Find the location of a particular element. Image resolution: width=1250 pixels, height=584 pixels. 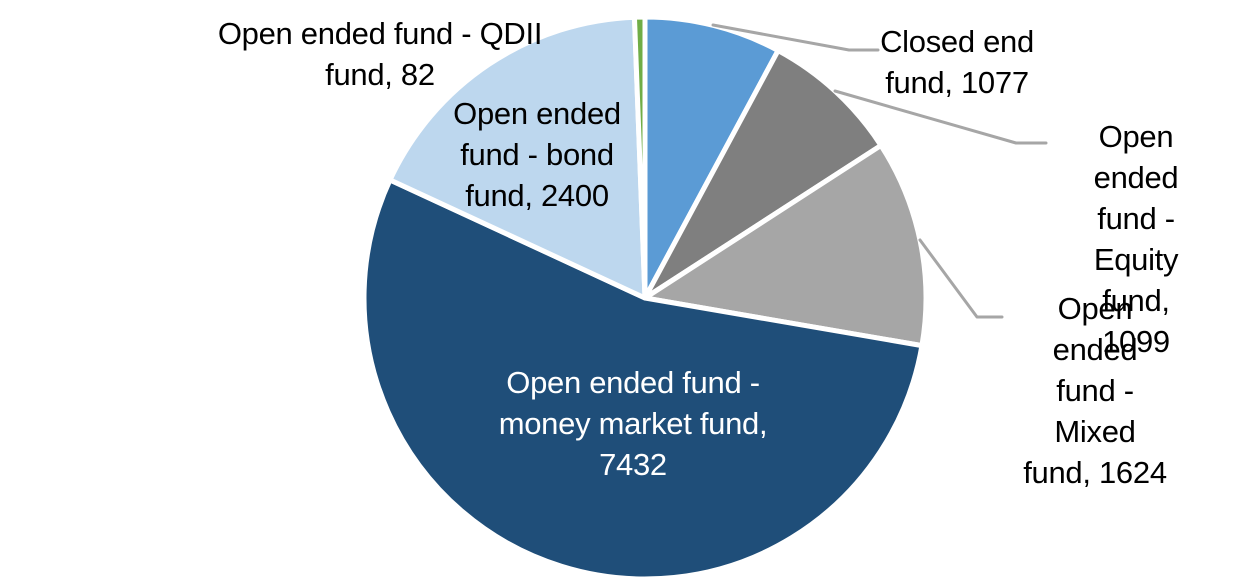

data-label-open-ended-bond-fund: Open ended fund - bond fund, 2400 is located at coordinates (537, 154).